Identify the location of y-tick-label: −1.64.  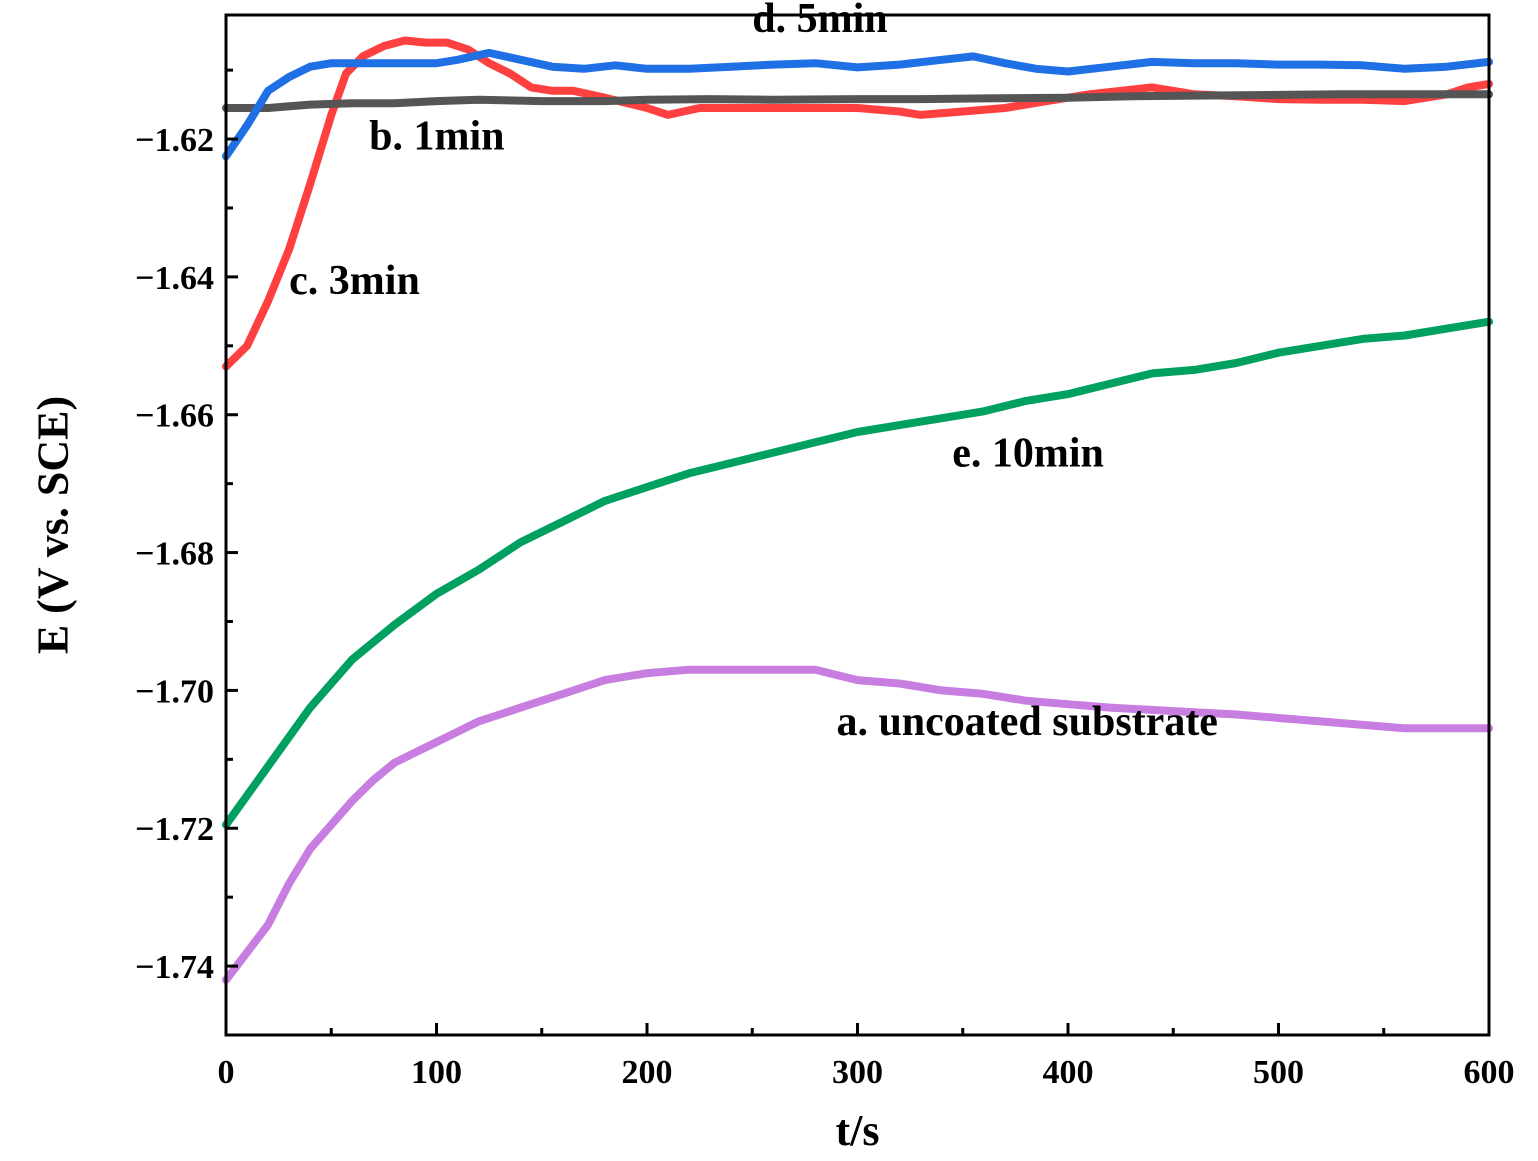
(174, 278).